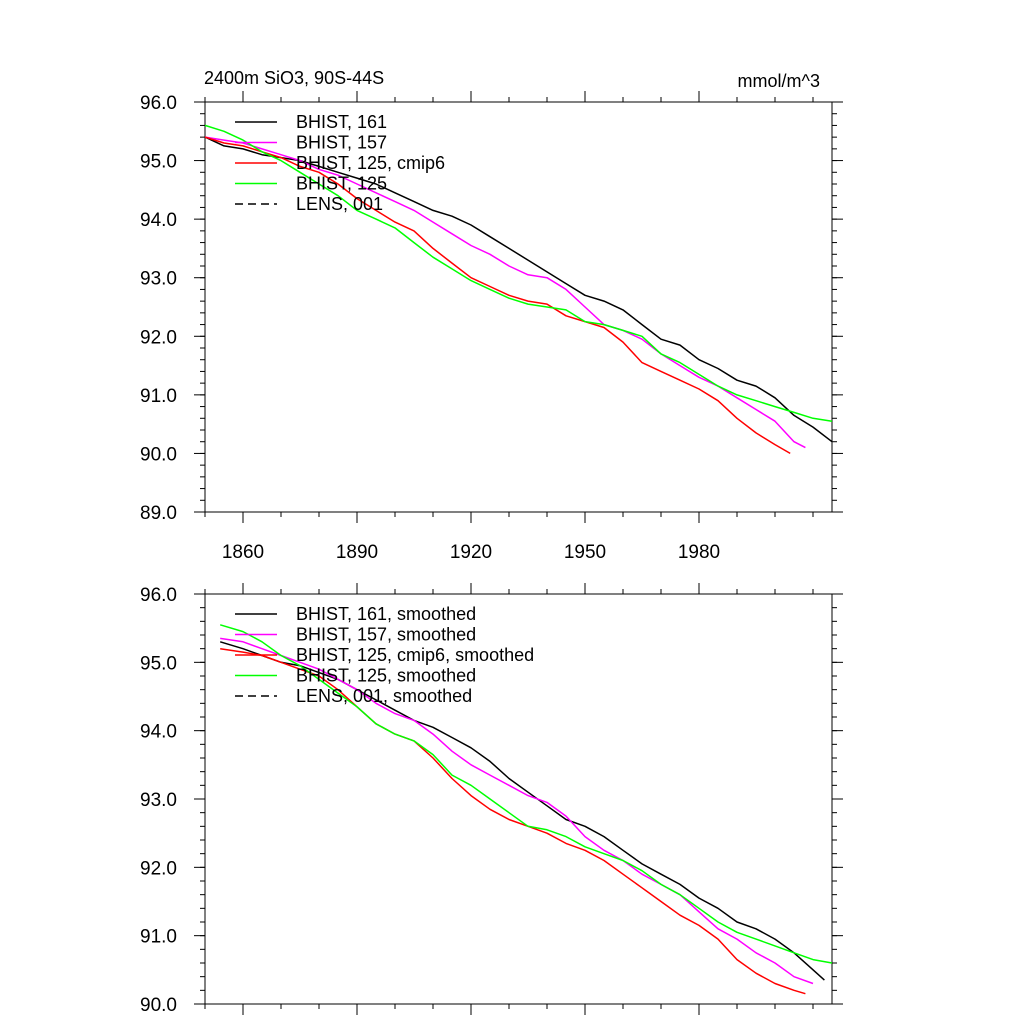  What do you see at coordinates (357, 552) in the screenshot?
I see `x-tick-label: 1890` at bounding box center [357, 552].